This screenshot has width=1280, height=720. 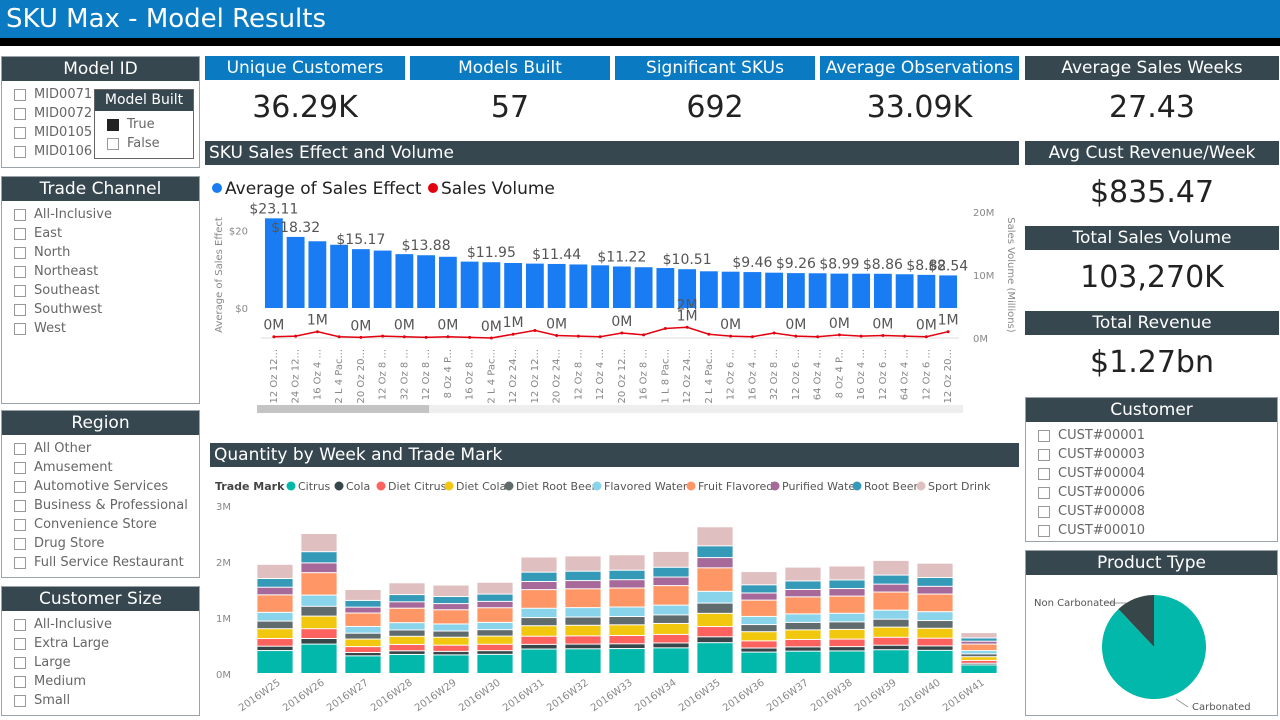 What do you see at coordinates (348, 695) in the screenshot?
I see `x-tick-label: 2016W27` at bounding box center [348, 695].